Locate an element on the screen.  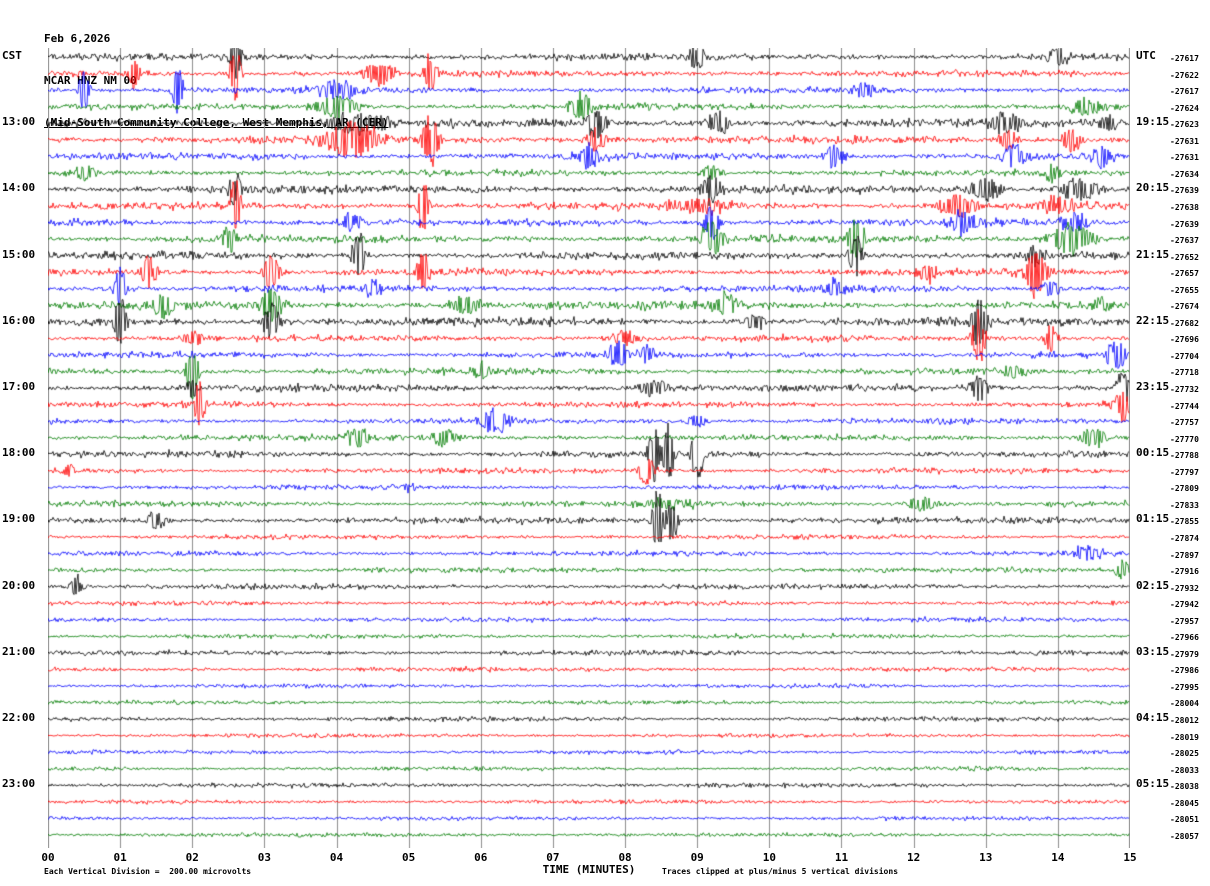
trace-offset-label: -27995 is located at coordinates (1184, 687).